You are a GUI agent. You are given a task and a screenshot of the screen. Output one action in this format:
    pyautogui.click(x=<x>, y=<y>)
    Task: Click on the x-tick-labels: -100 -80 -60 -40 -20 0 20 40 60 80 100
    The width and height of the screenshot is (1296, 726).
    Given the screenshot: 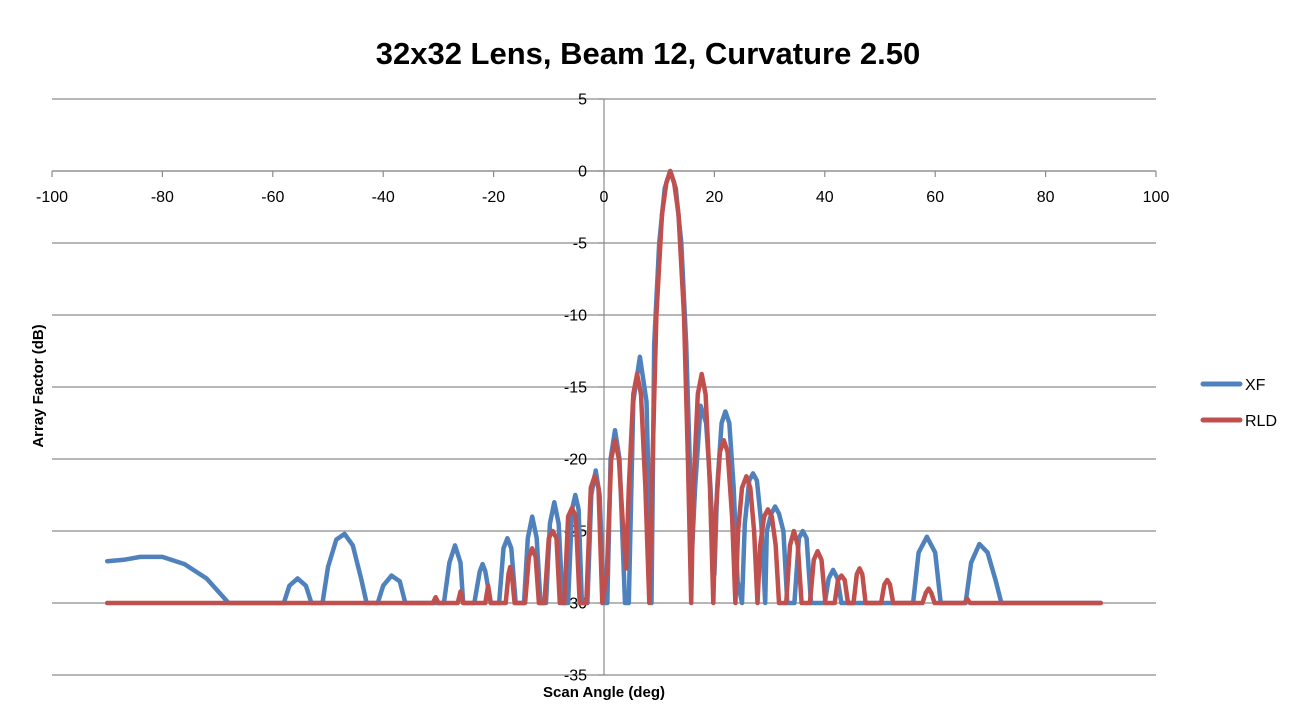 What is the action you would take?
    pyautogui.click(x=602, y=197)
    